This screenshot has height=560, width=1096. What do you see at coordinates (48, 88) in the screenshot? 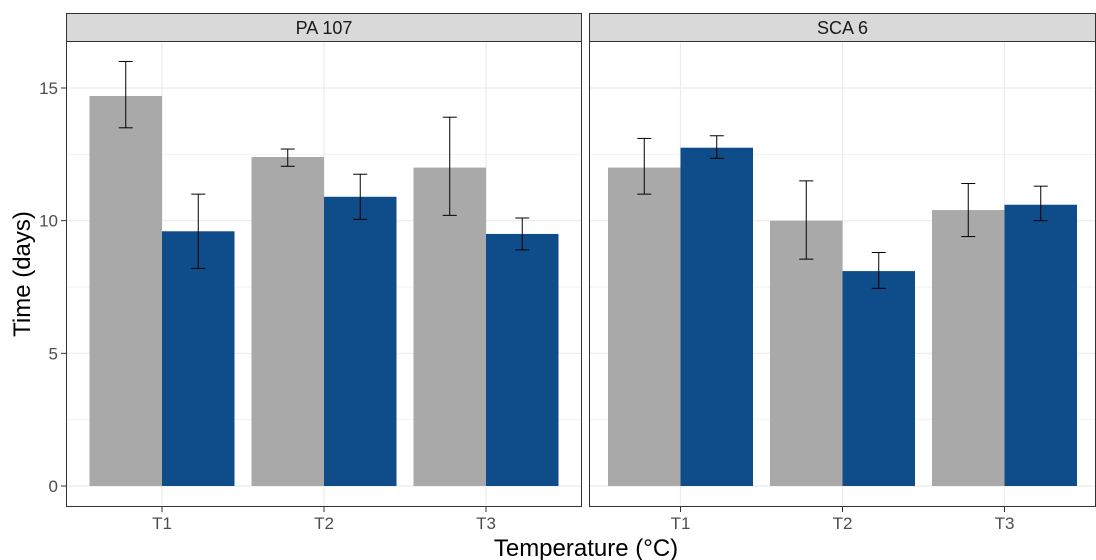
I see `y-tick-label: 15` at bounding box center [48, 88].